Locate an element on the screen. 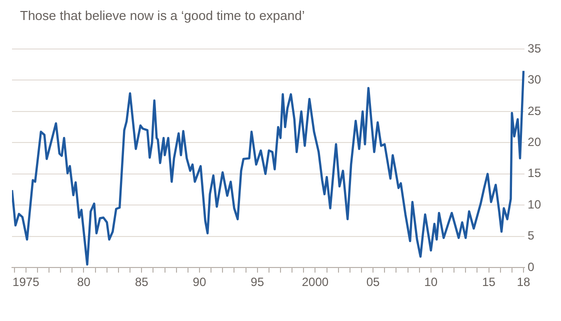  y-tick-label: 10 is located at coordinates (535, 204).